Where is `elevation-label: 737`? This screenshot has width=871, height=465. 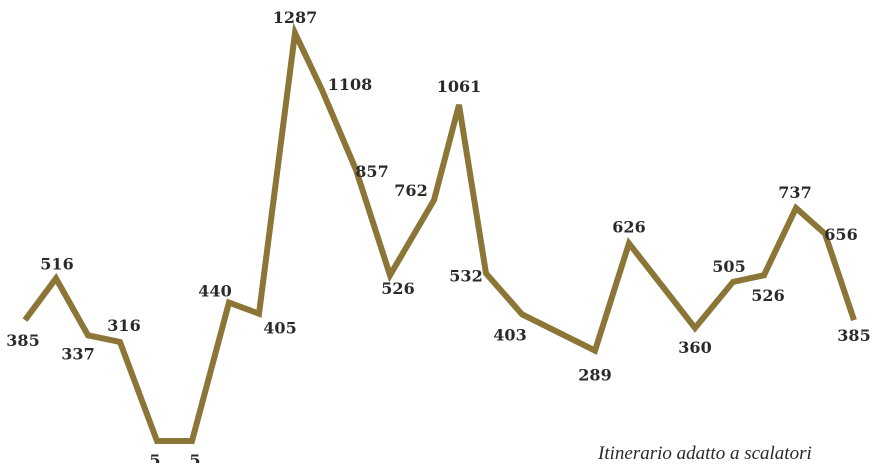 elevation-label: 737 is located at coordinates (794, 192).